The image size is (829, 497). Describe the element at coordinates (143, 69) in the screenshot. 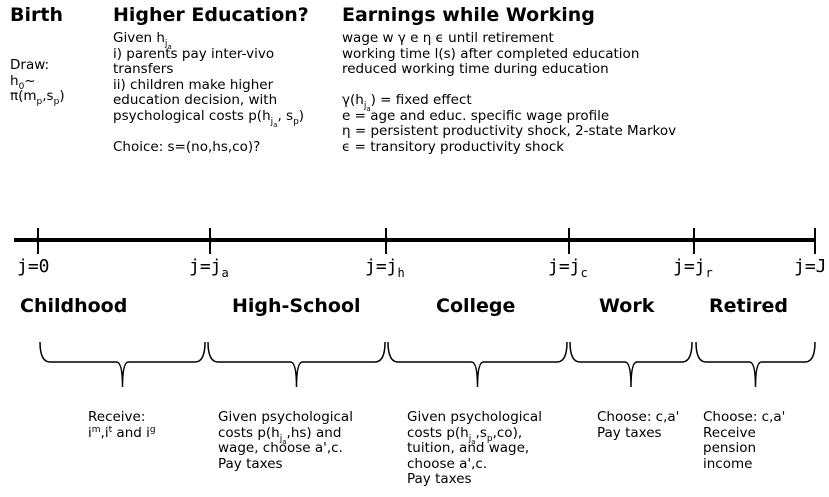

I see `text: transfers` at that location.